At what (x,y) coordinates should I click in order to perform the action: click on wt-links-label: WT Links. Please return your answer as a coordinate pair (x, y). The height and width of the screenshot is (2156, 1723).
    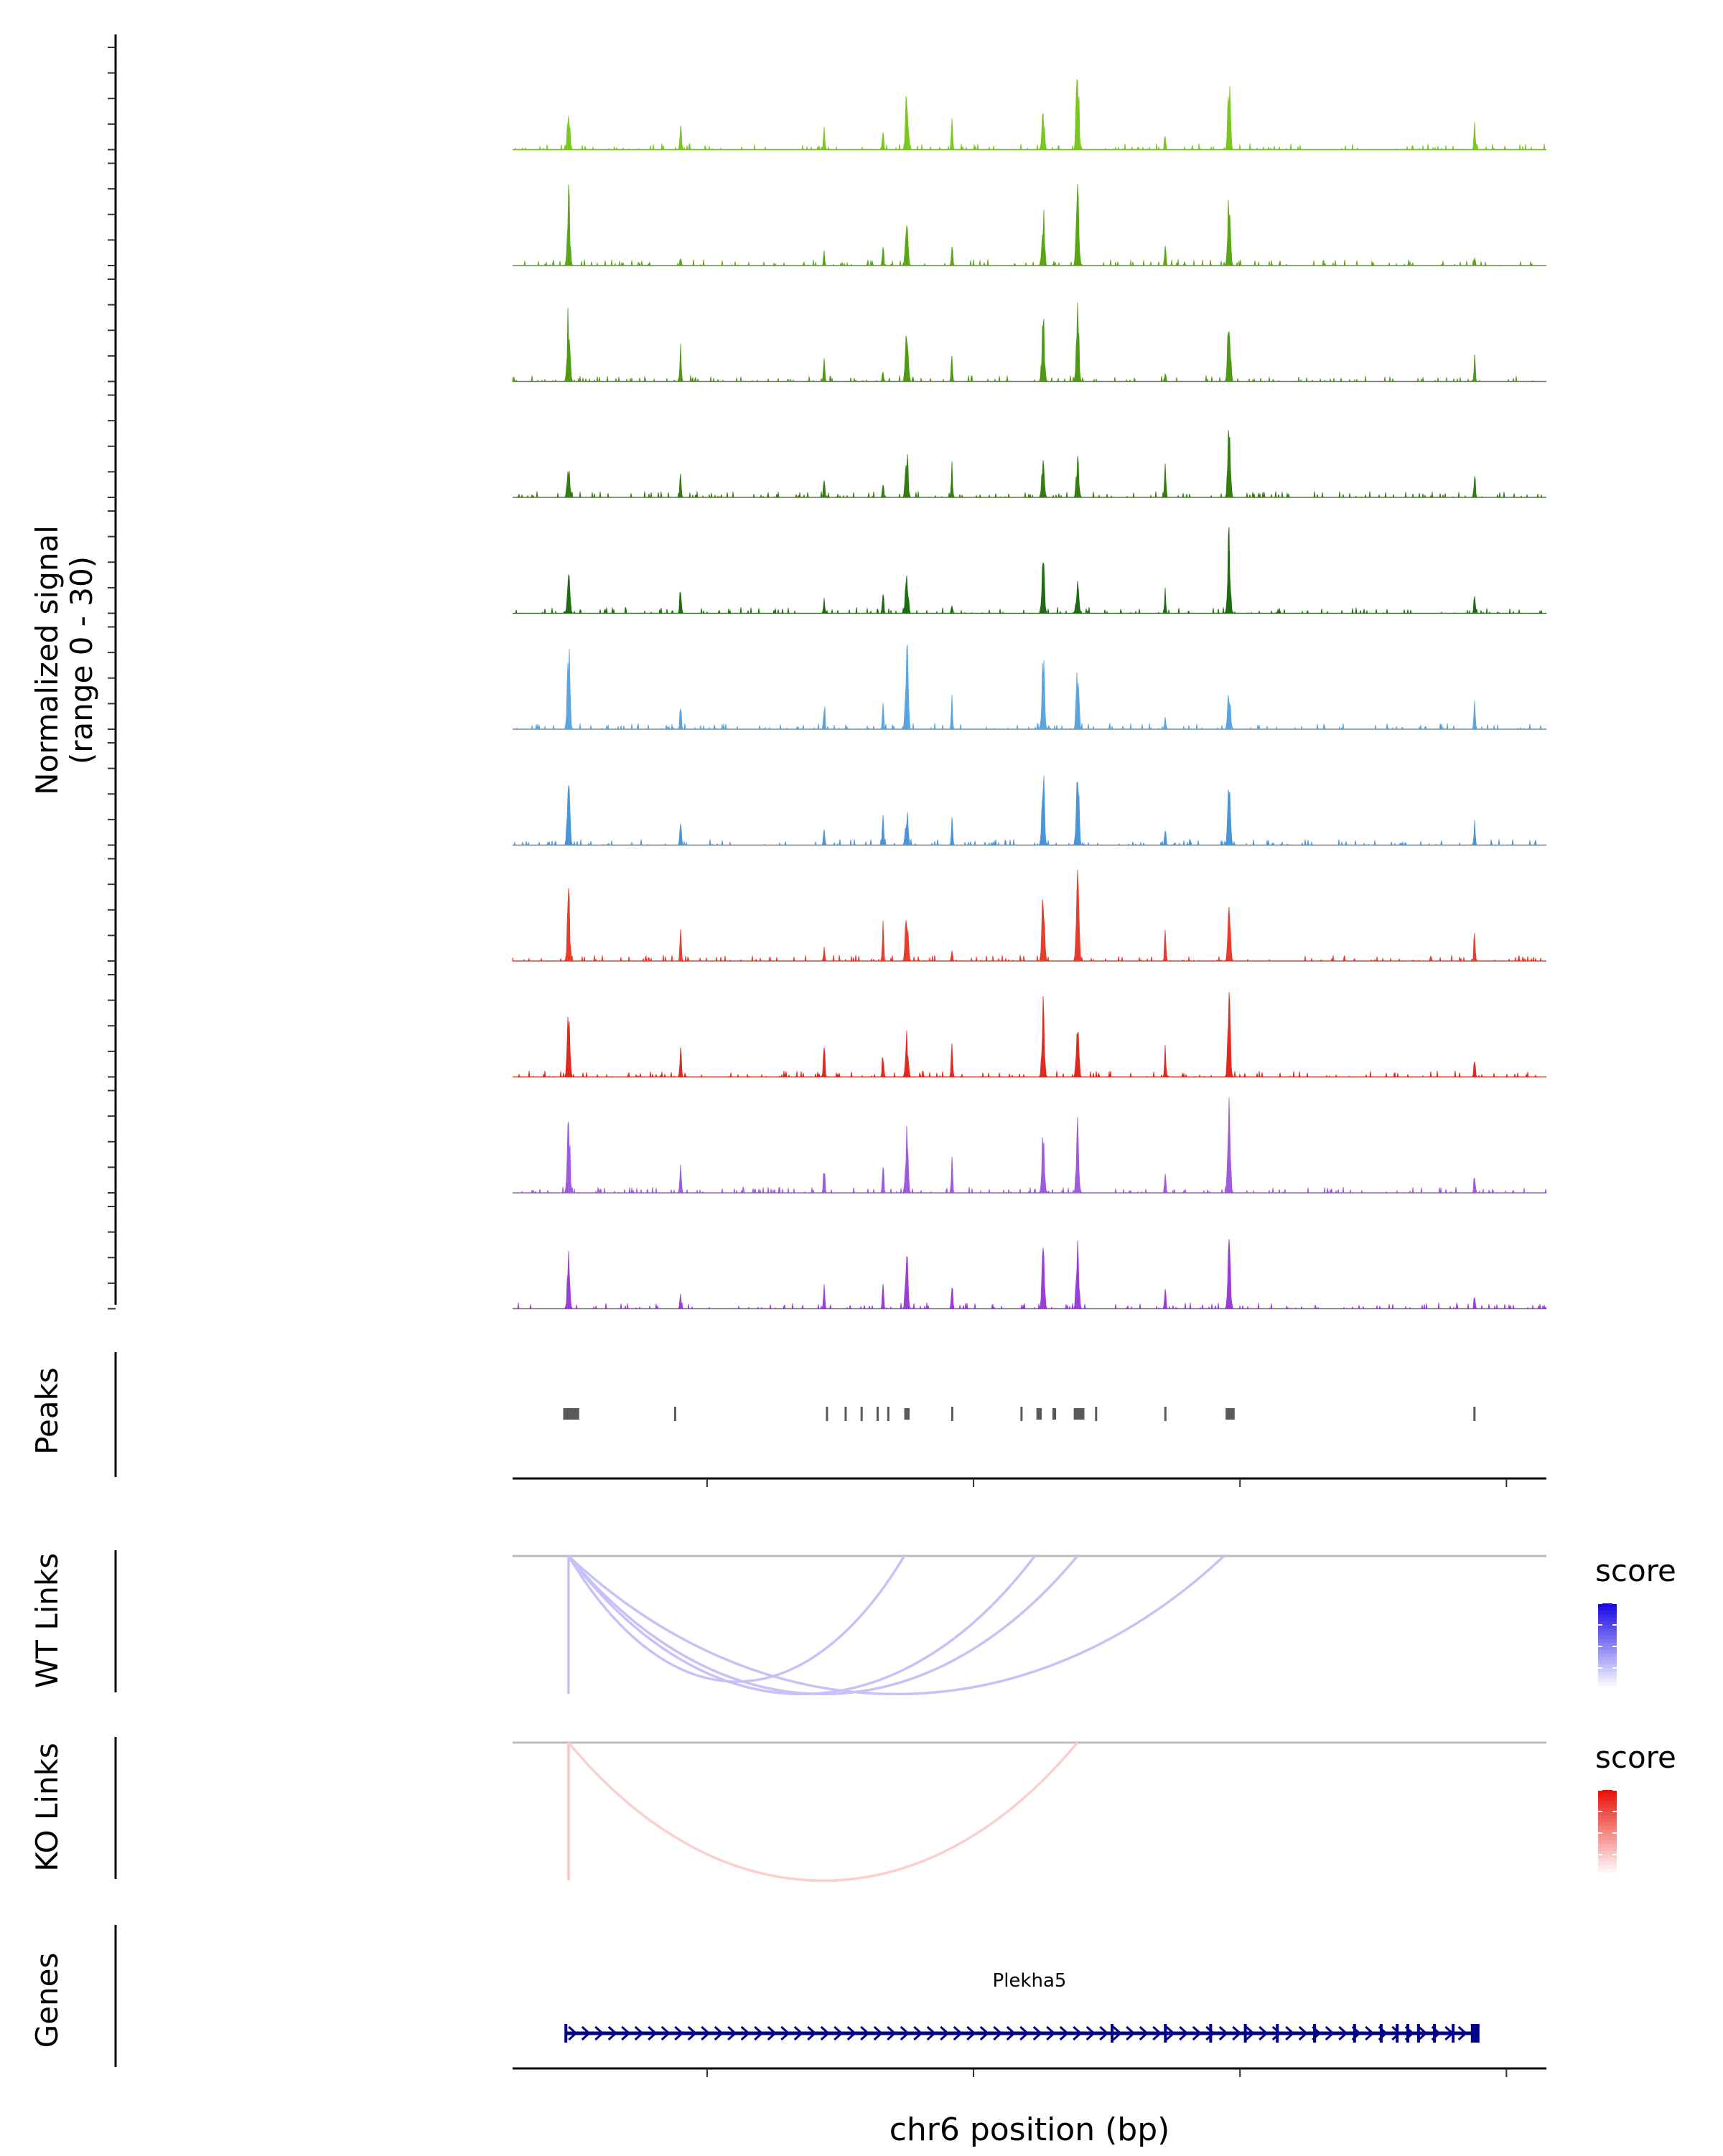
    Looking at the image, I should click on (47, 1620).